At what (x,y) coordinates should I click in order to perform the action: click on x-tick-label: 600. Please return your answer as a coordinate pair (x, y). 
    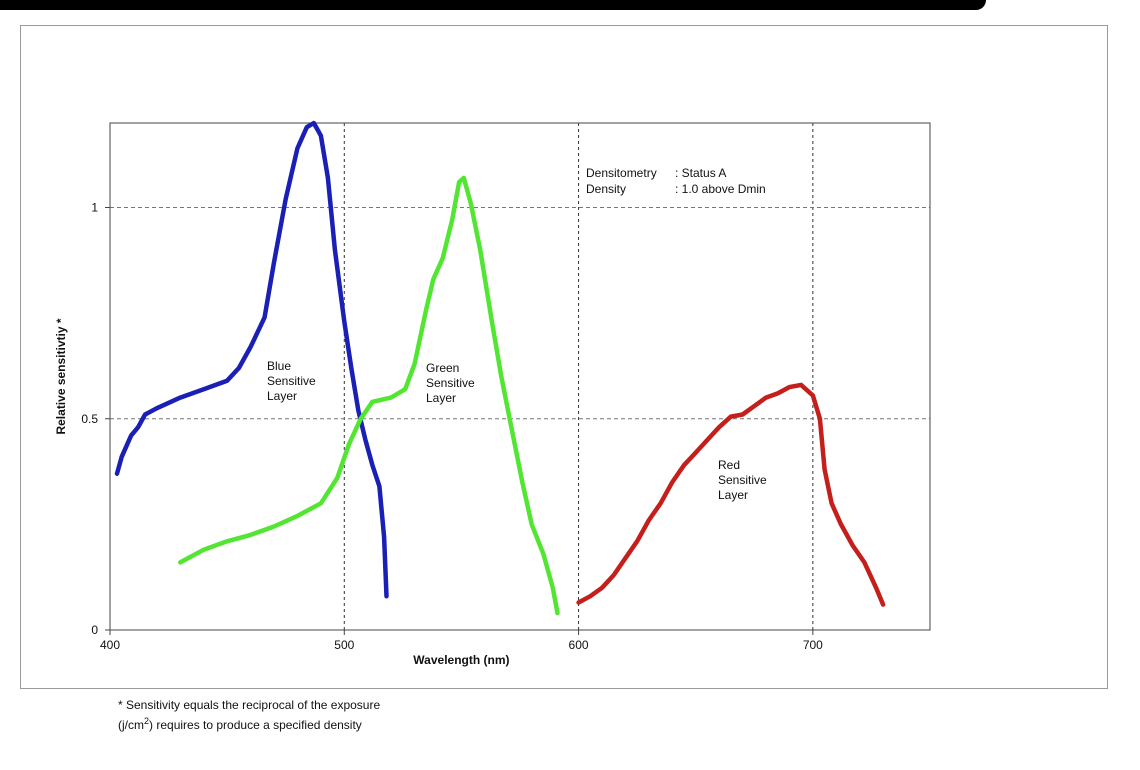
    Looking at the image, I should click on (579, 645).